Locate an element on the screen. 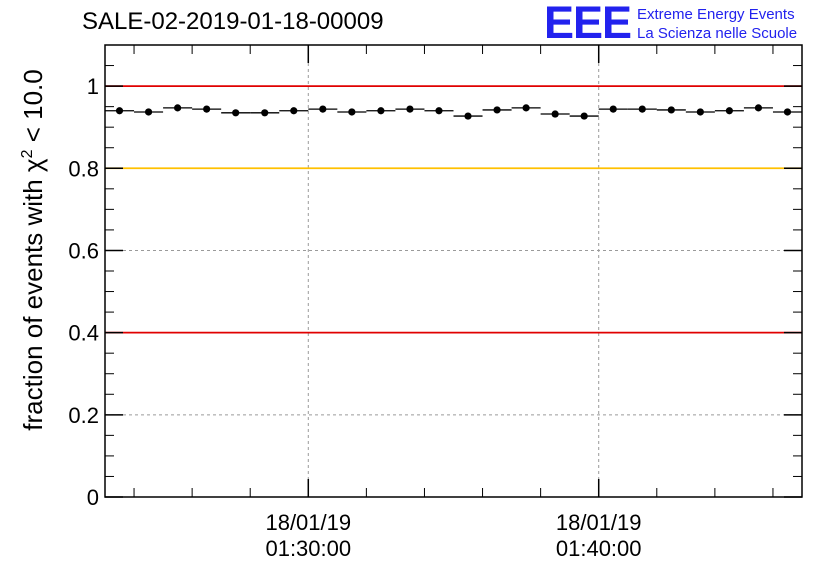 The width and height of the screenshot is (836, 572). y-tick-label: 0.8 is located at coordinates (83, 168).